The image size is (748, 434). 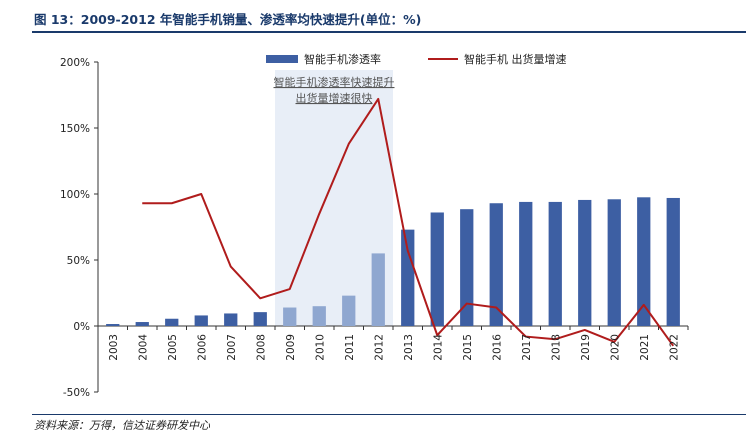 I want to click on x-tick-label: 2017, so click(x=527, y=347).